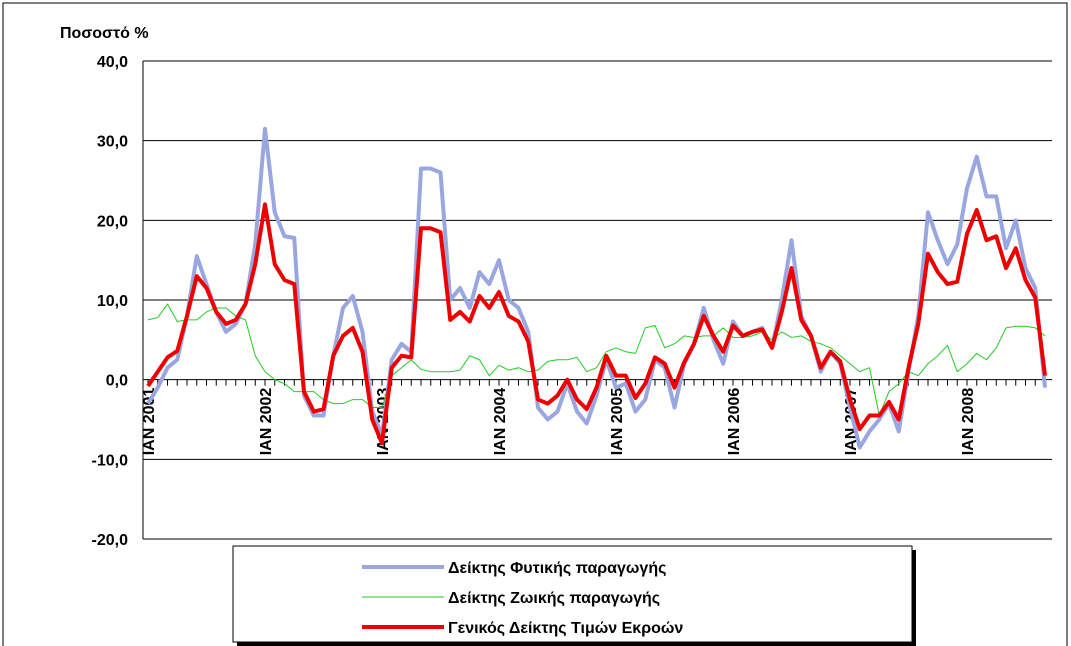  Describe the element at coordinates (617, 422) in the screenshot. I see `x-tick-label: IAN 2005` at that location.